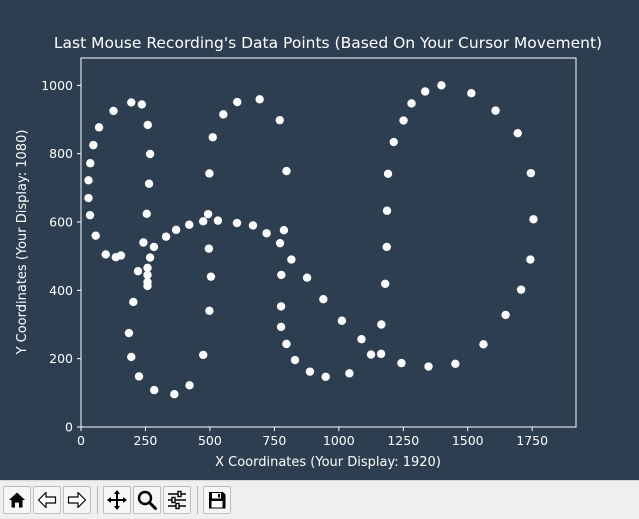 The image size is (639, 519). I want to click on home-icon, so click(17, 500).